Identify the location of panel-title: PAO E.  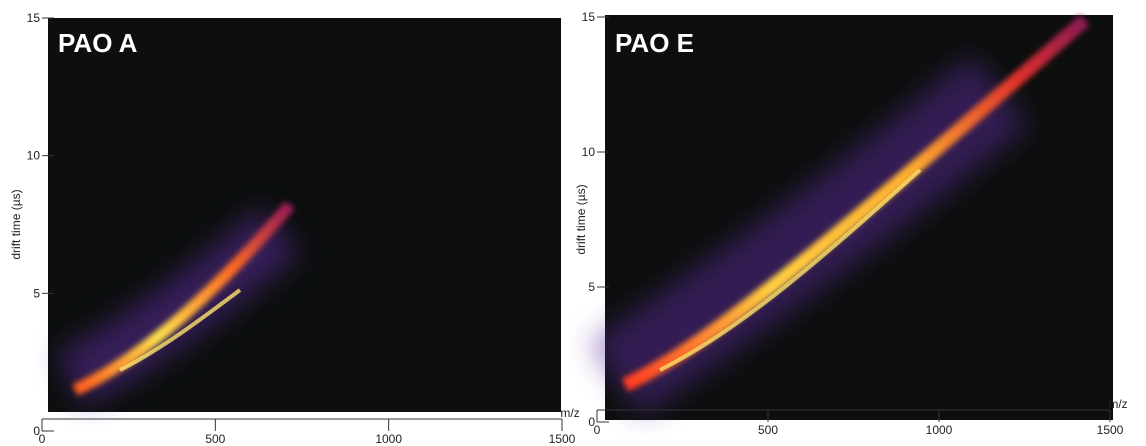
(654, 43).